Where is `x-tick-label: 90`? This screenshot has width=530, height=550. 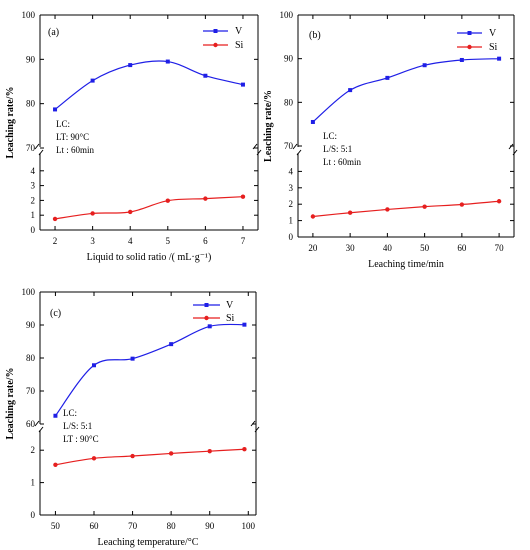 x-tick-label: 90 is located at coordinates (210, 526).